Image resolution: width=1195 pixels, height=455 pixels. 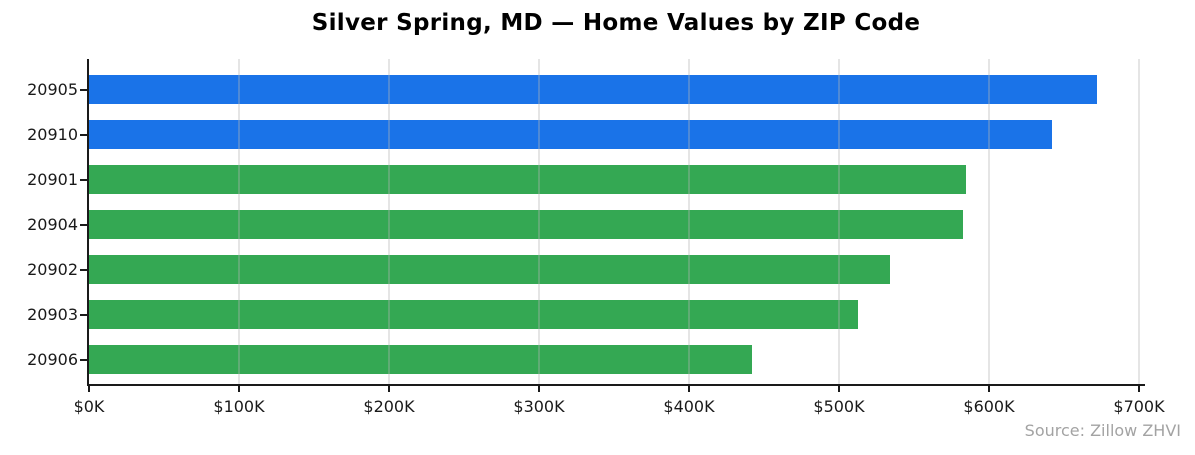 I want to click on x-tick-label-$100K: $100K, so click(x=239, y=406).